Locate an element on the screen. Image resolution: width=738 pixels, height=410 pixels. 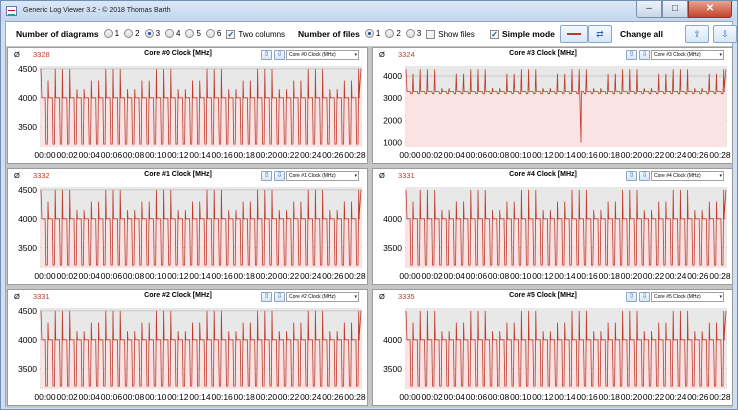
average-value: 3324 is located at coordinates (406, 54).